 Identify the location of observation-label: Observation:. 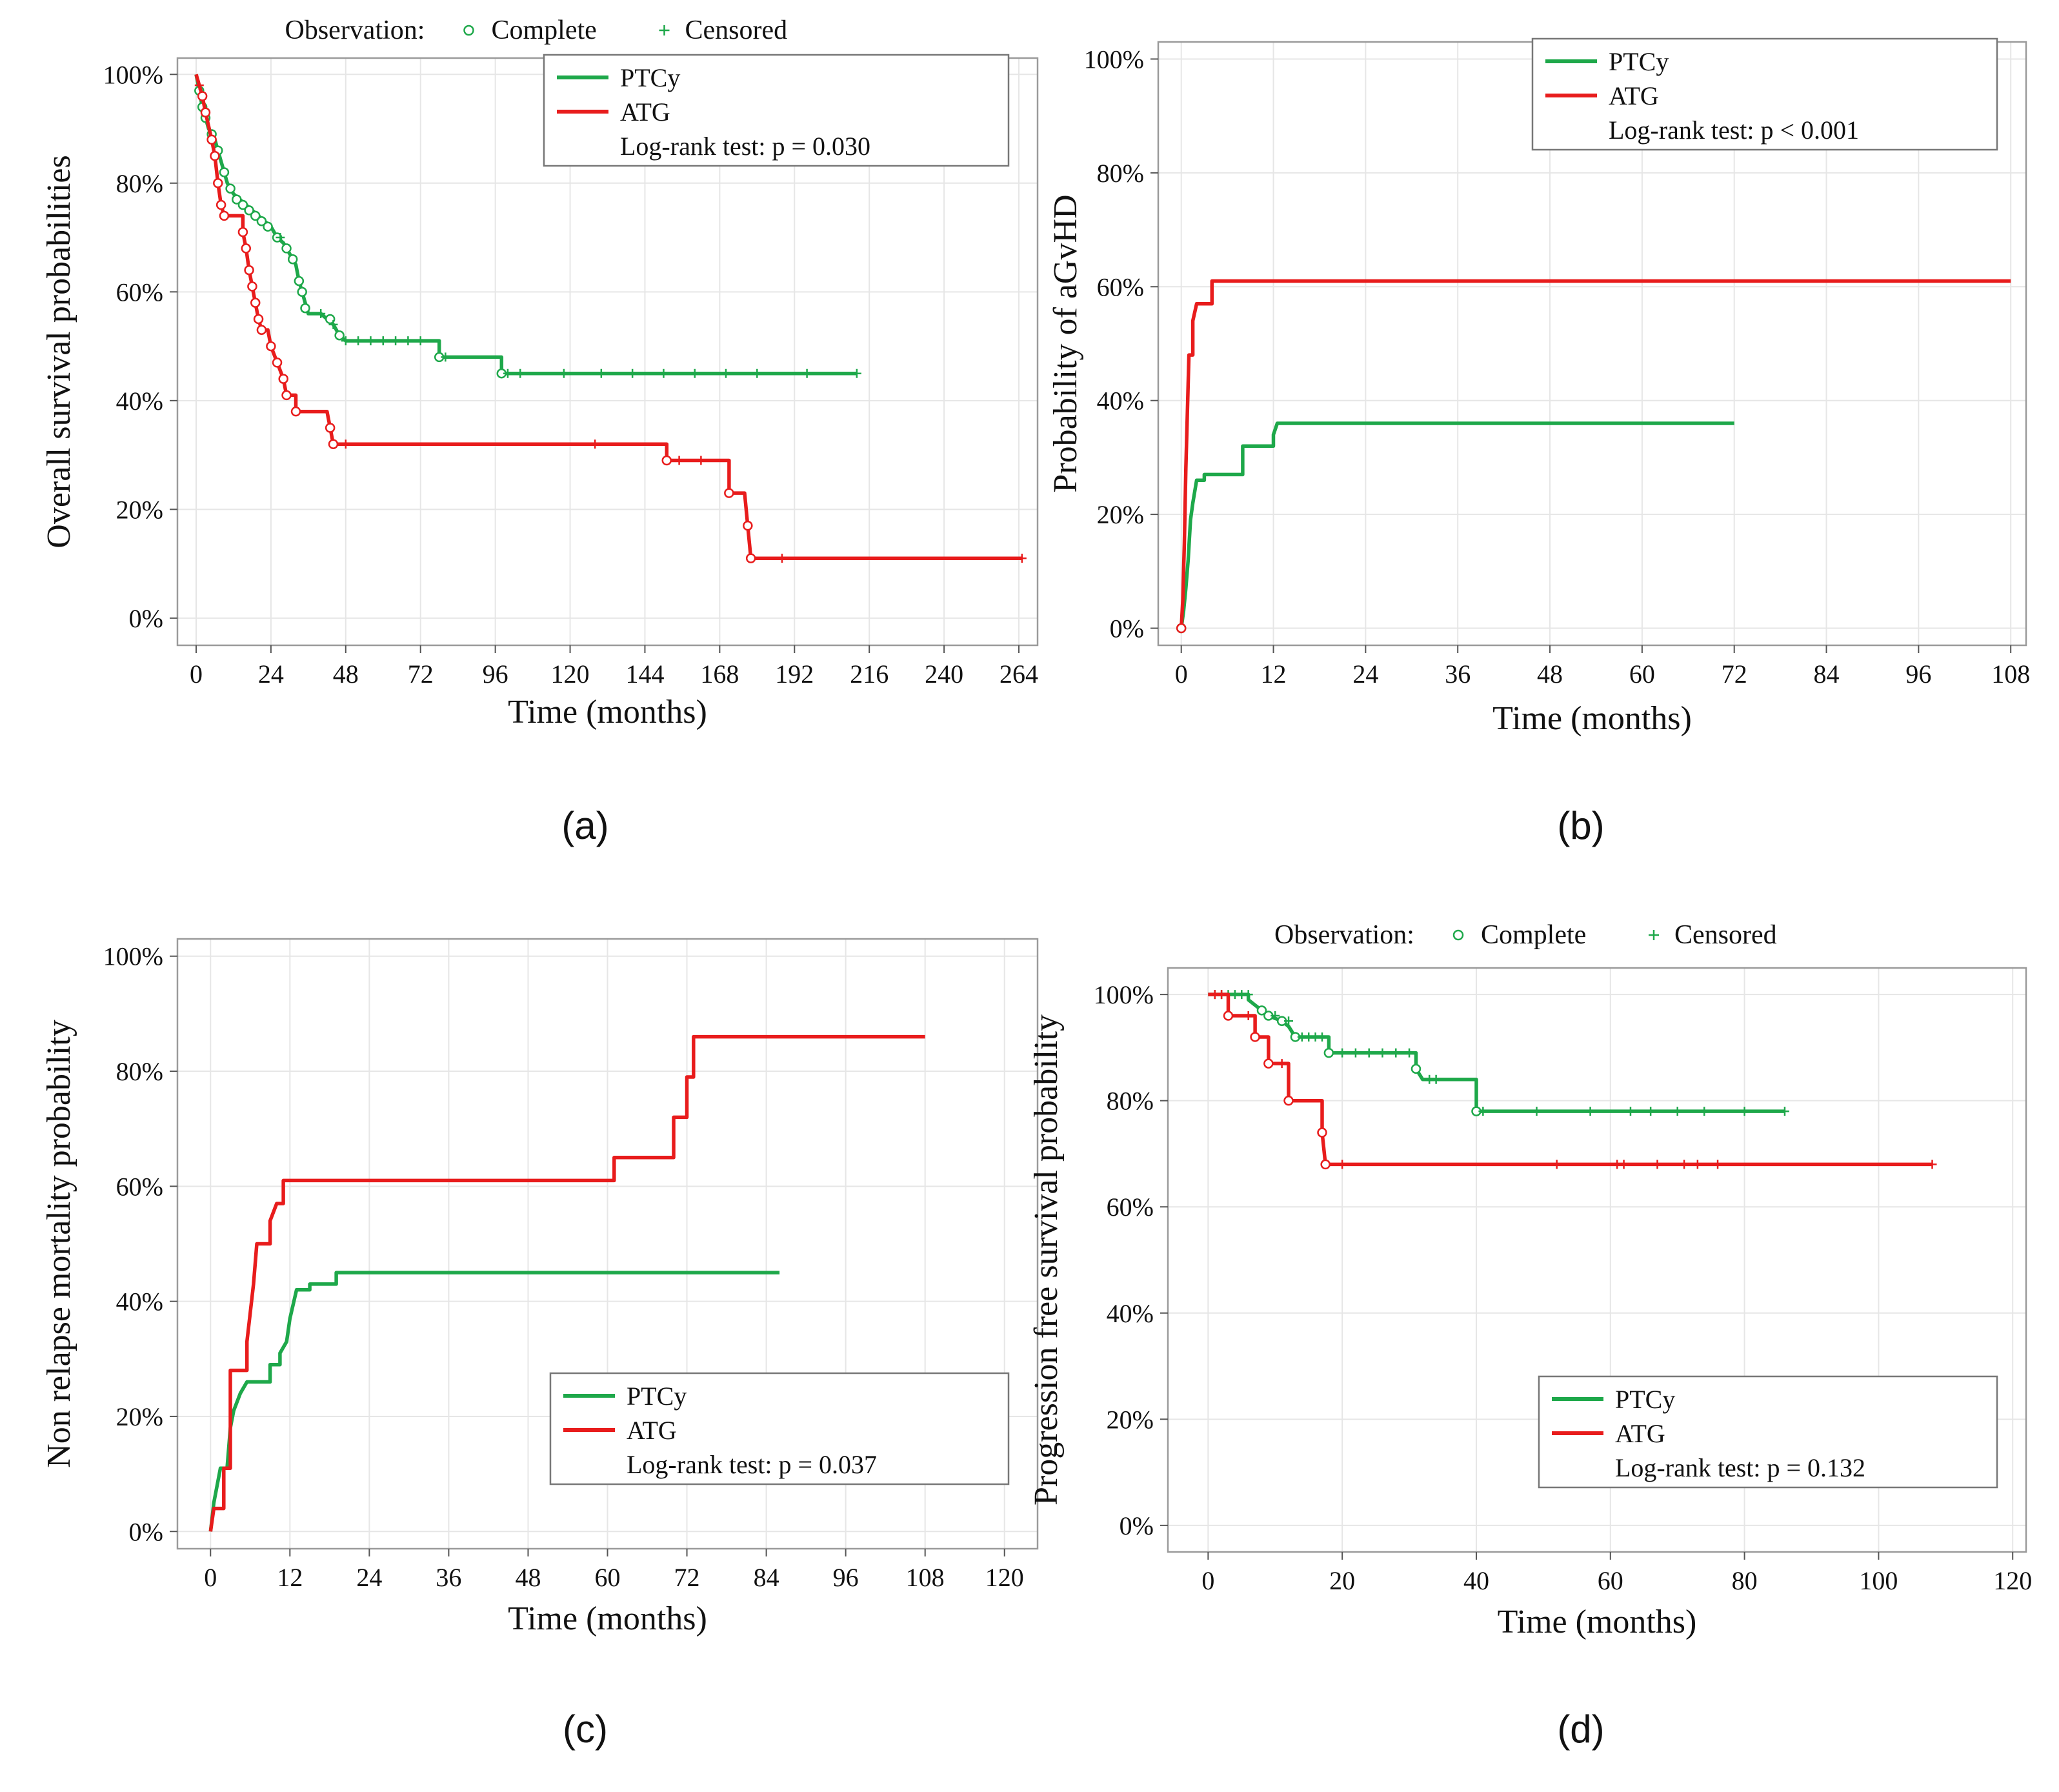
(355, 30).